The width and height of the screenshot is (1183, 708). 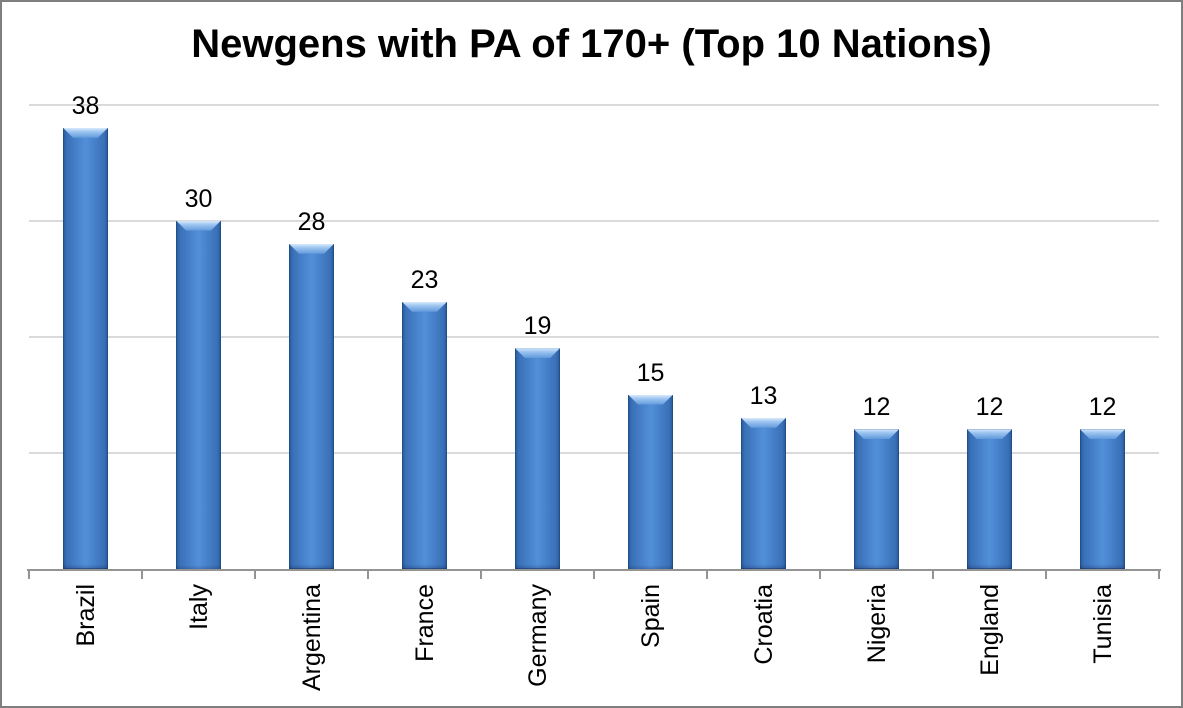 What do you see at coordinates (537, 635) in the screenshot?
I see `category-label: Germany` at bounding box center [537, 635].